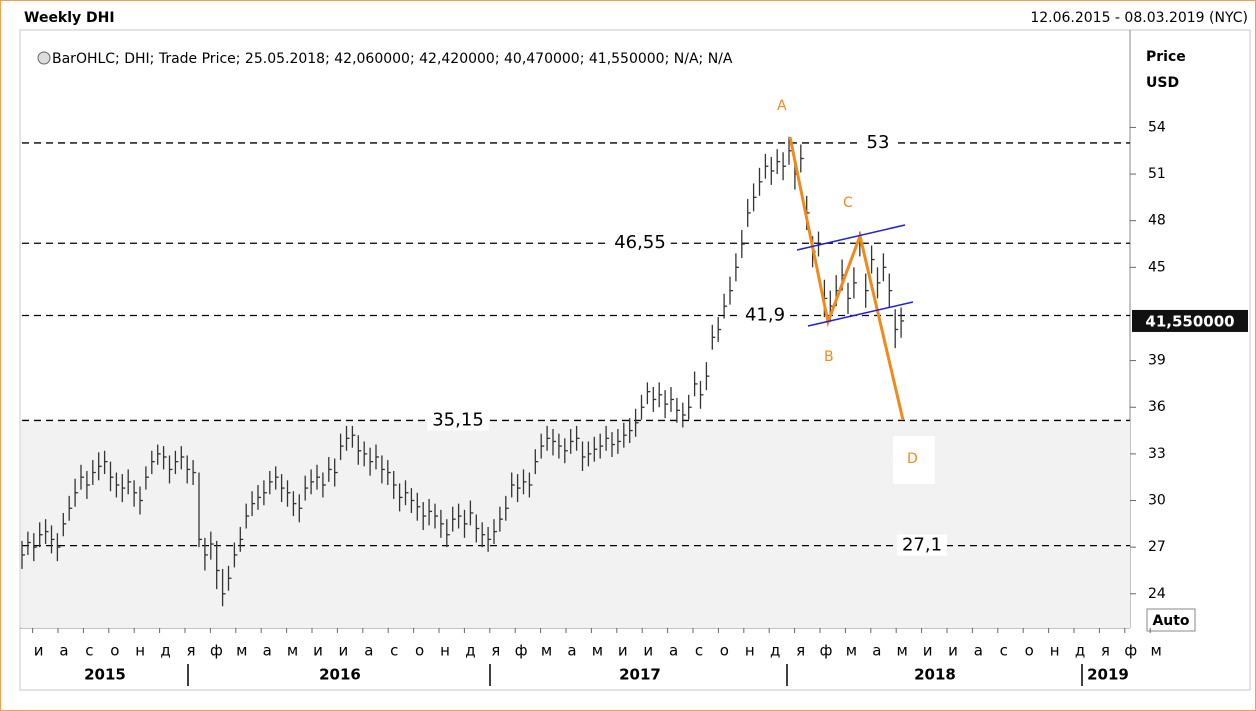  I want to click on auto-button, so click(1171, 620).